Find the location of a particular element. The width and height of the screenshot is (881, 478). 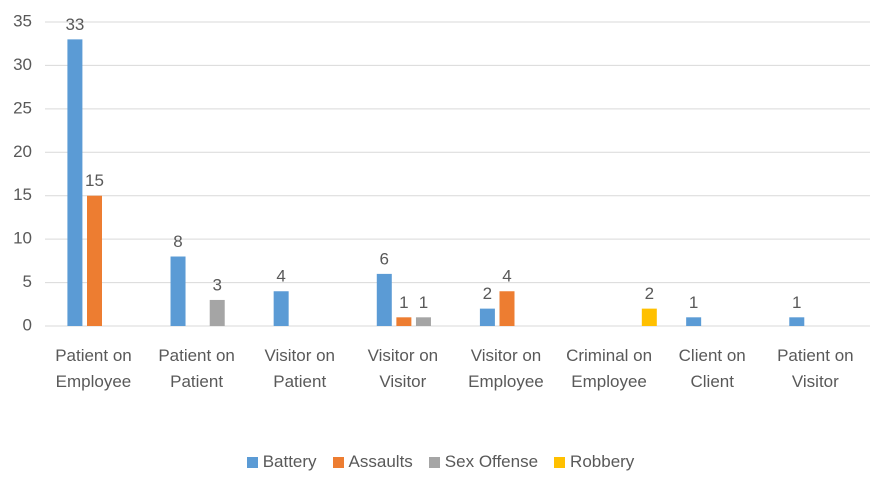

y-tick-label: 0 is located at coordinates (27, 324).